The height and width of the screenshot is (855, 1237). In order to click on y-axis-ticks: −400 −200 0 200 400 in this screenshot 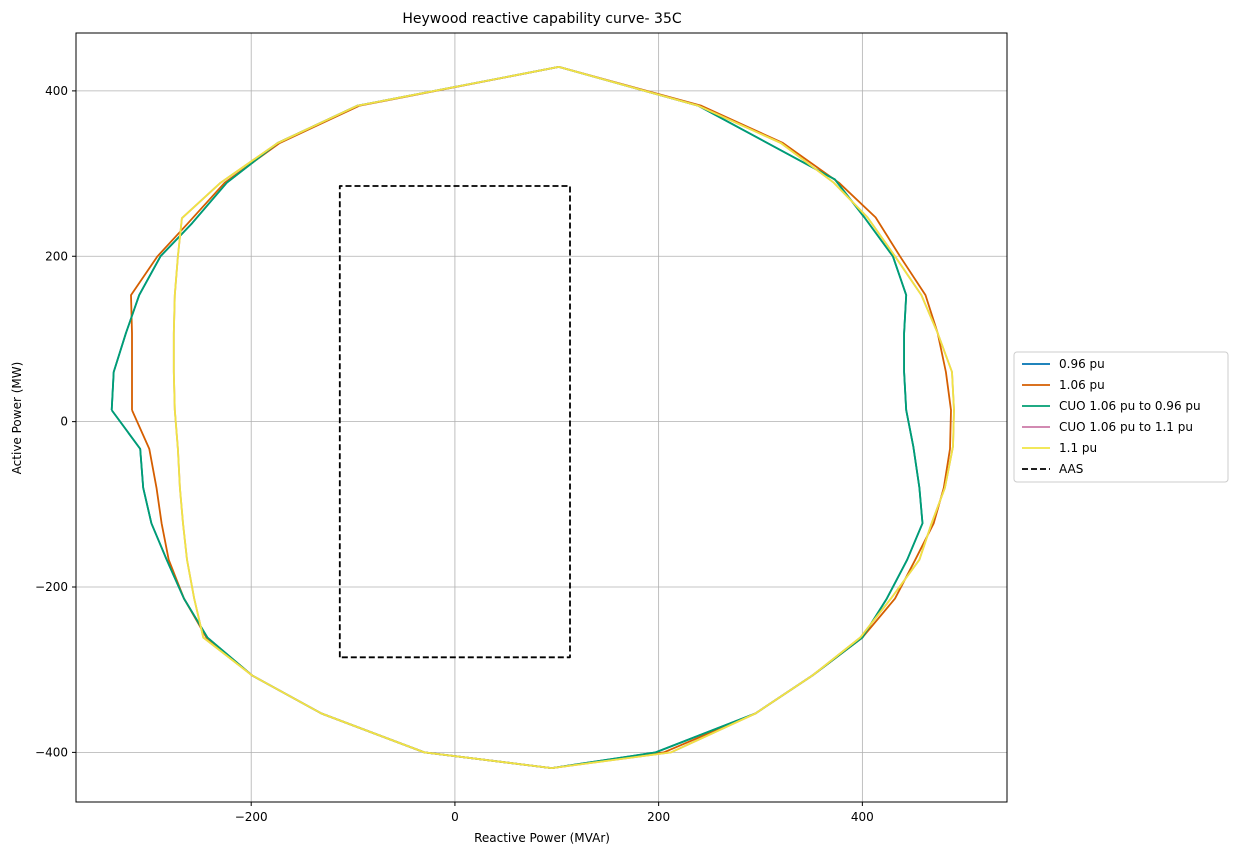, I will do `click(55, 421)`.